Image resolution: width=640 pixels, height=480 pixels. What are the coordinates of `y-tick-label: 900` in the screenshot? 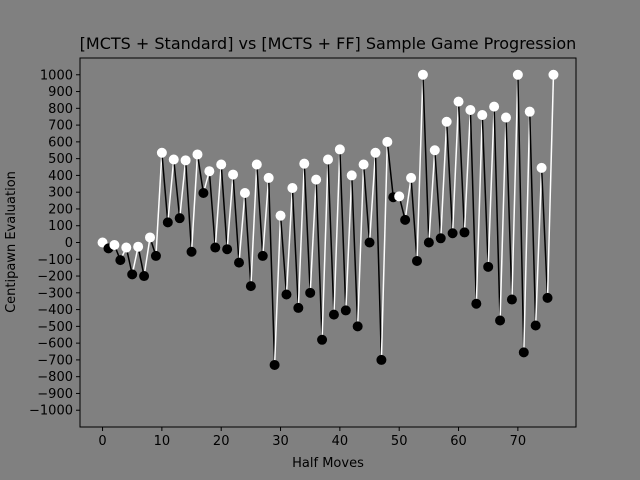 It's located at (60, 92).